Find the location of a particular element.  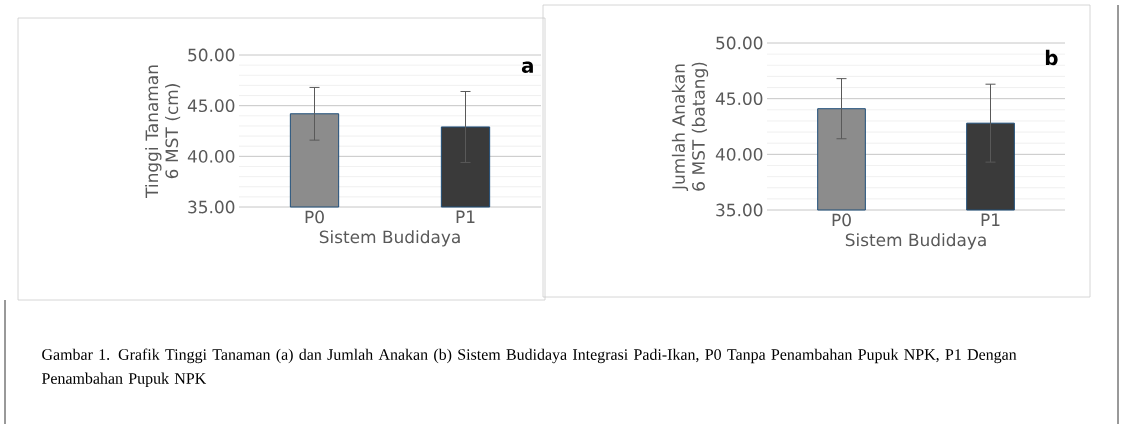

annotation: a is located at coordinates (527, 67).